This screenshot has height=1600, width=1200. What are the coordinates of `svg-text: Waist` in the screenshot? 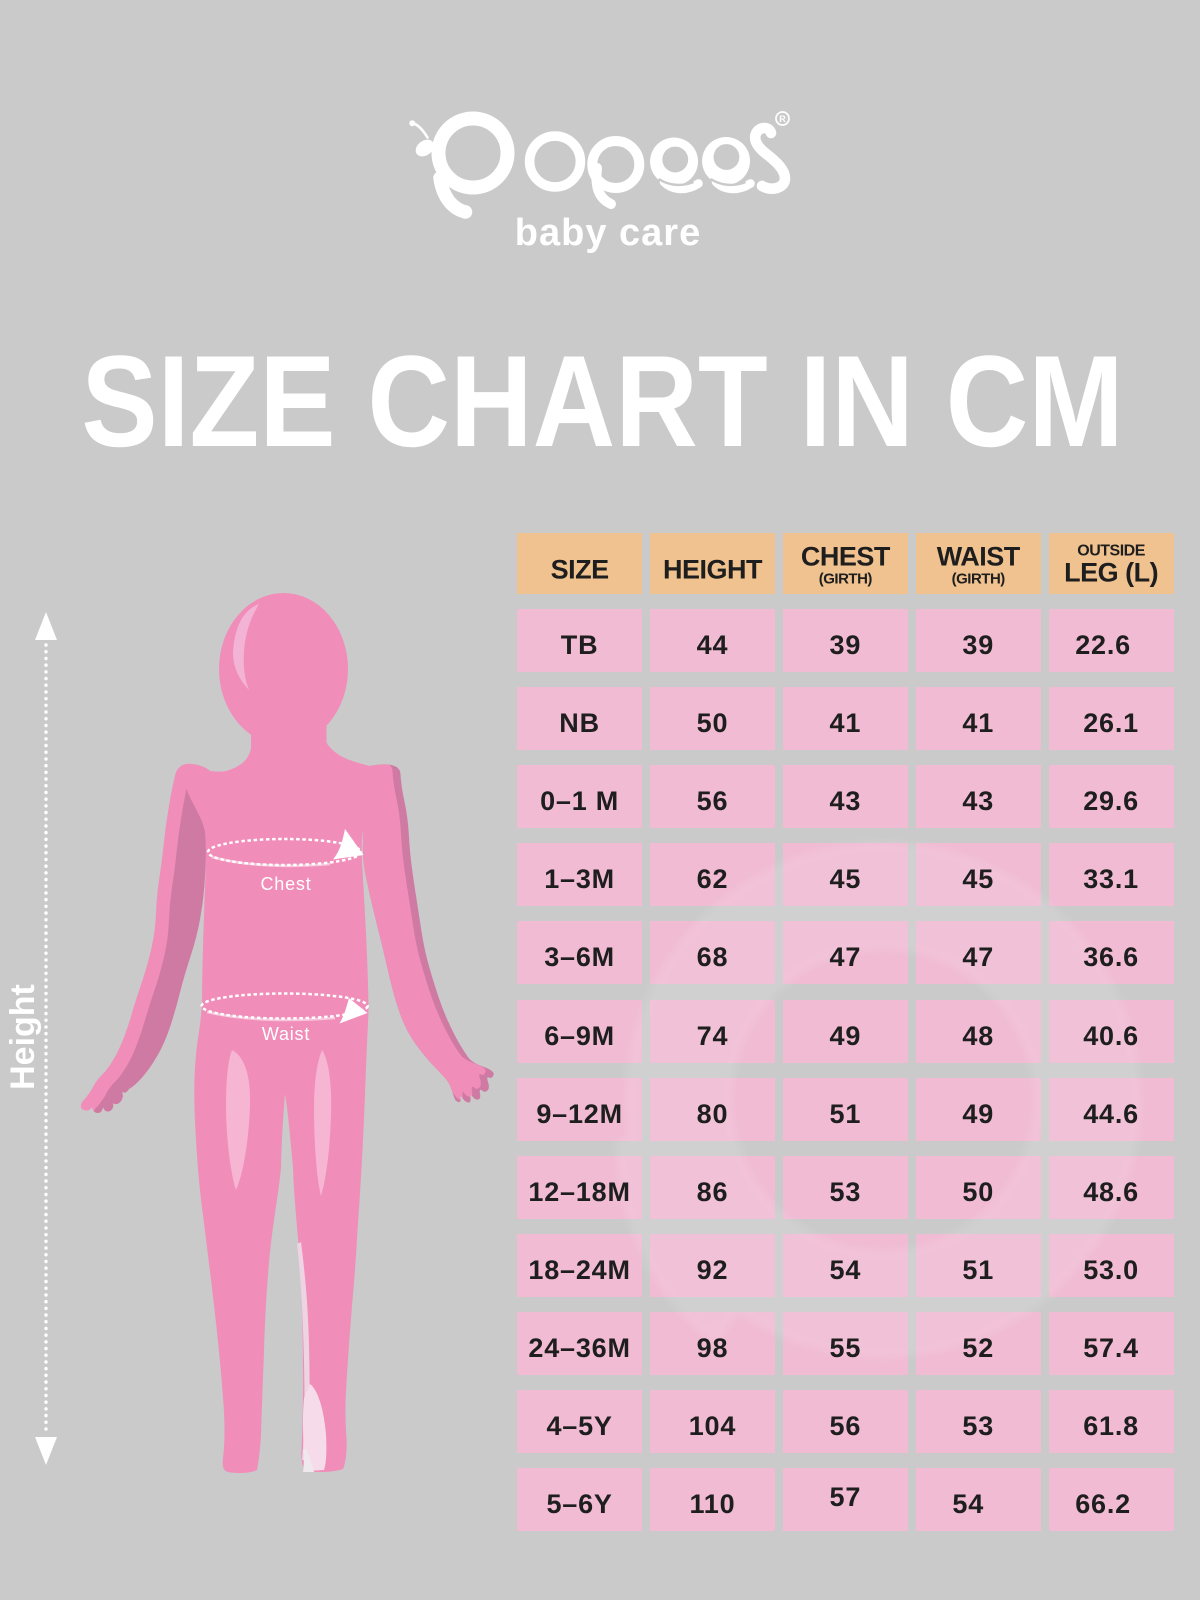 It's located at (286, 1034).